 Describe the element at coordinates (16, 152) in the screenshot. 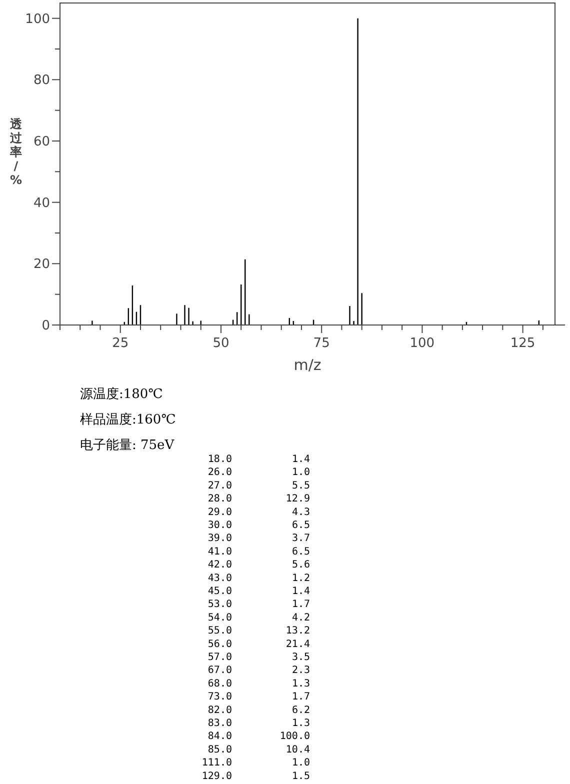

I see `y-axis-title: 透过率/%` at that location.